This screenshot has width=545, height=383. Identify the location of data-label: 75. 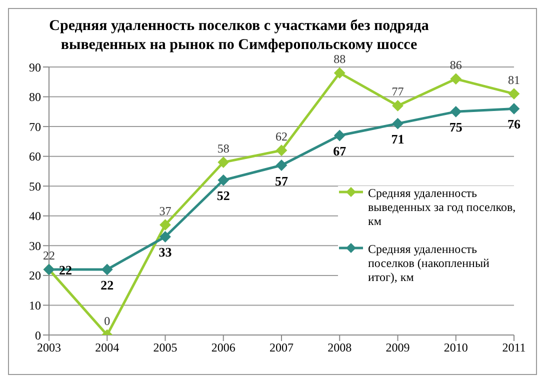
(456, 127).